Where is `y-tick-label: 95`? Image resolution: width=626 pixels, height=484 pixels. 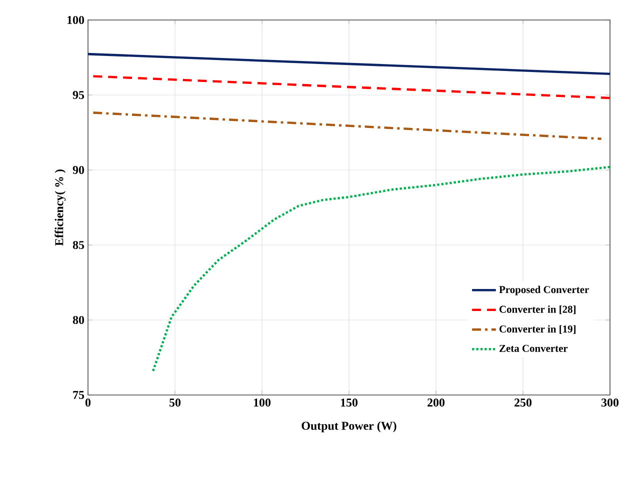 y-tick-label: 95 is located at coordinates (78, 95).